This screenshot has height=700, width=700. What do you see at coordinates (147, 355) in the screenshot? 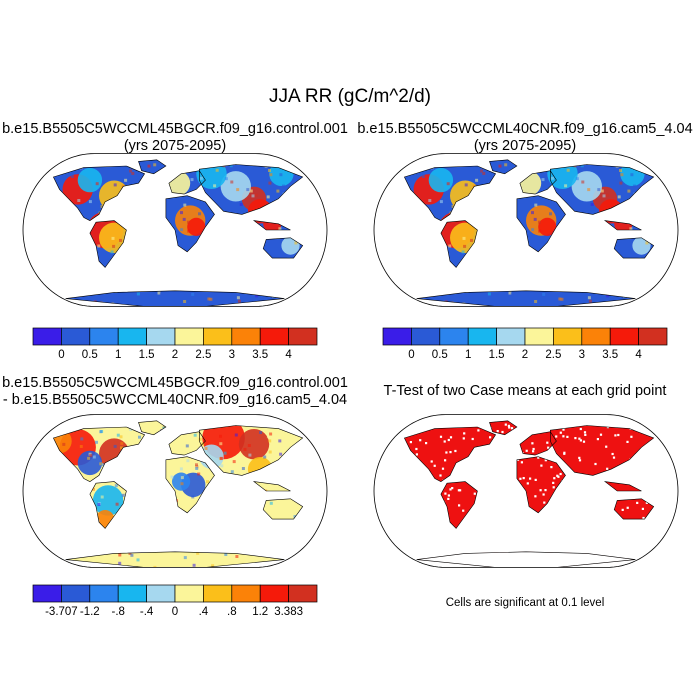
I see `colorbar-label: 1.5` at bounding box center [147, 355].